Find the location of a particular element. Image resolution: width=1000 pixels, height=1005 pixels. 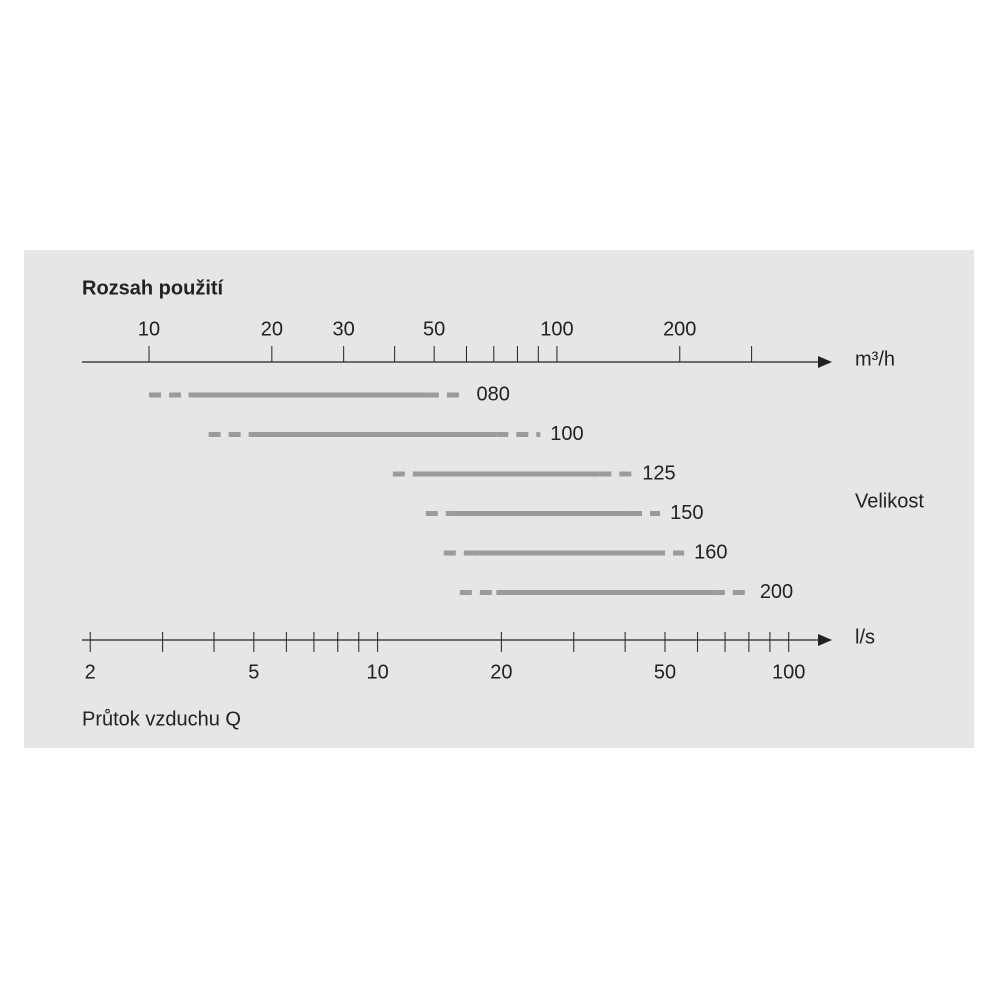

size-label: 200 is located at coordinates (776, 592).